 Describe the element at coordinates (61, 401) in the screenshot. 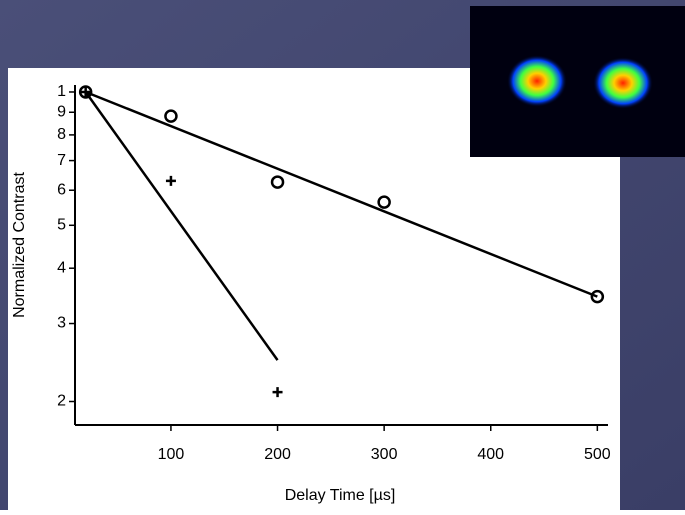

I see `y-tick-label: 2` at that location.